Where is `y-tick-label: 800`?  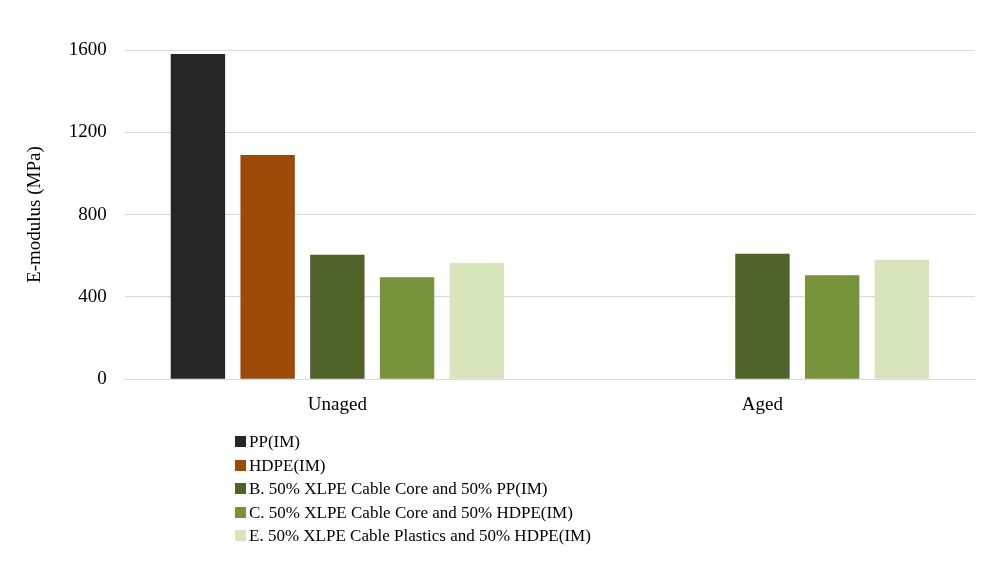
y-tick-label: 800 is located at coordinates (92, 213).